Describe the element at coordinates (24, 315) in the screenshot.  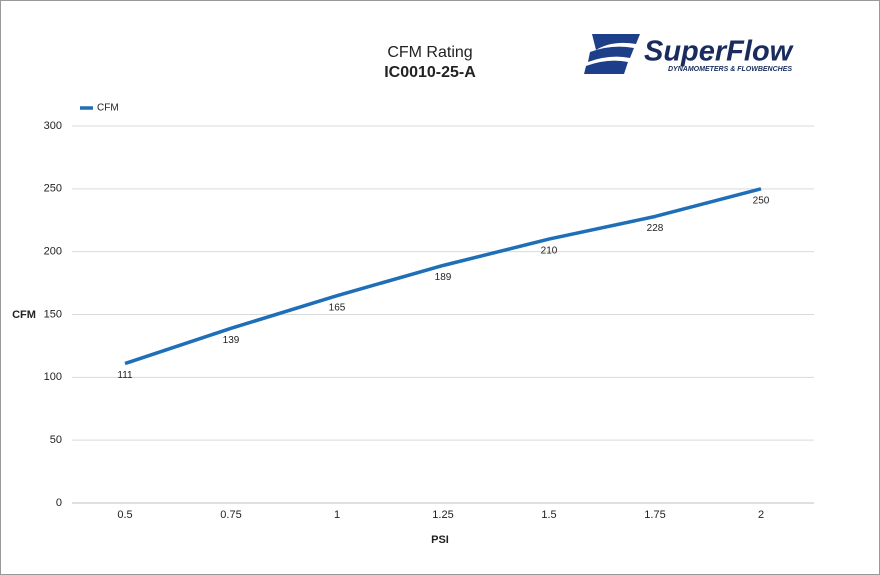
I see `y-axis-label: CFM` at that location.